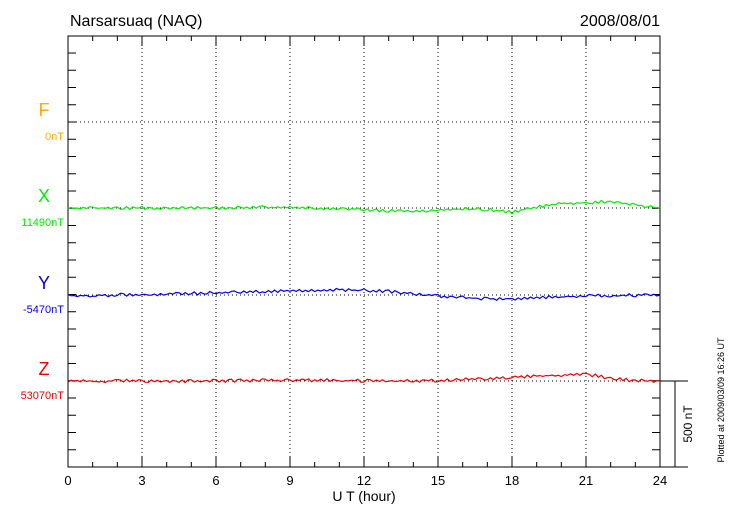  Describe the element at coordinates (688, 424) in the screenshot. I see `scale-label: 500 nT` at that location.